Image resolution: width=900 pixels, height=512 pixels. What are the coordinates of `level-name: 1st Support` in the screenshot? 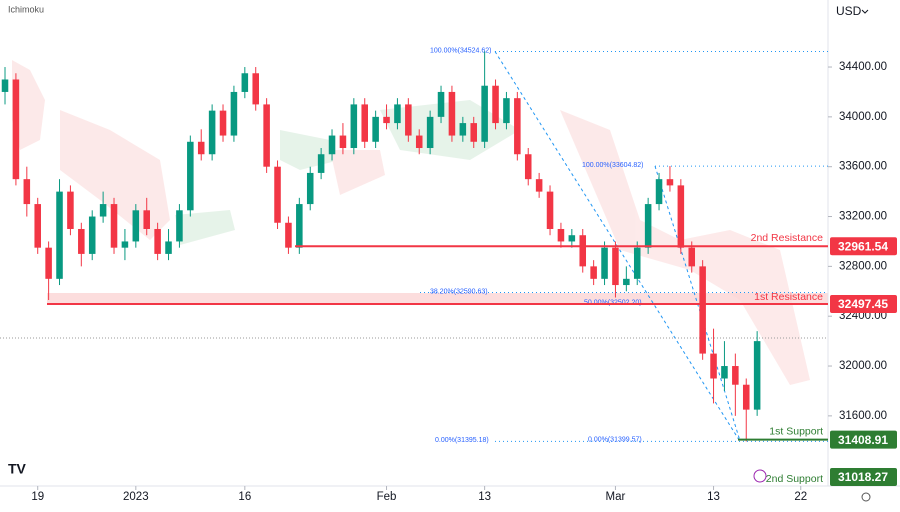 It's located at (796, 431).